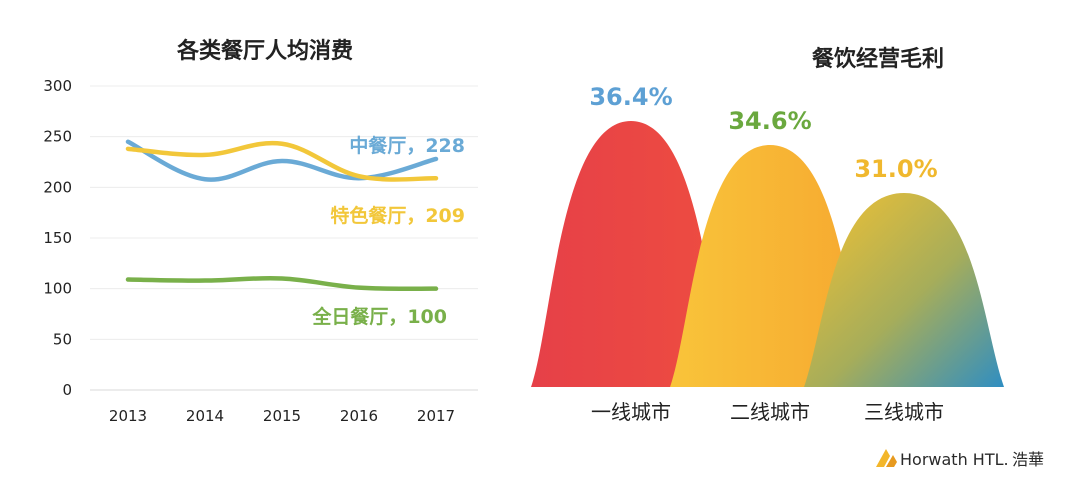 The height and width of the screenshot is (478, 1080). I want to click on category-label: 一线城市, so click(631, 412).